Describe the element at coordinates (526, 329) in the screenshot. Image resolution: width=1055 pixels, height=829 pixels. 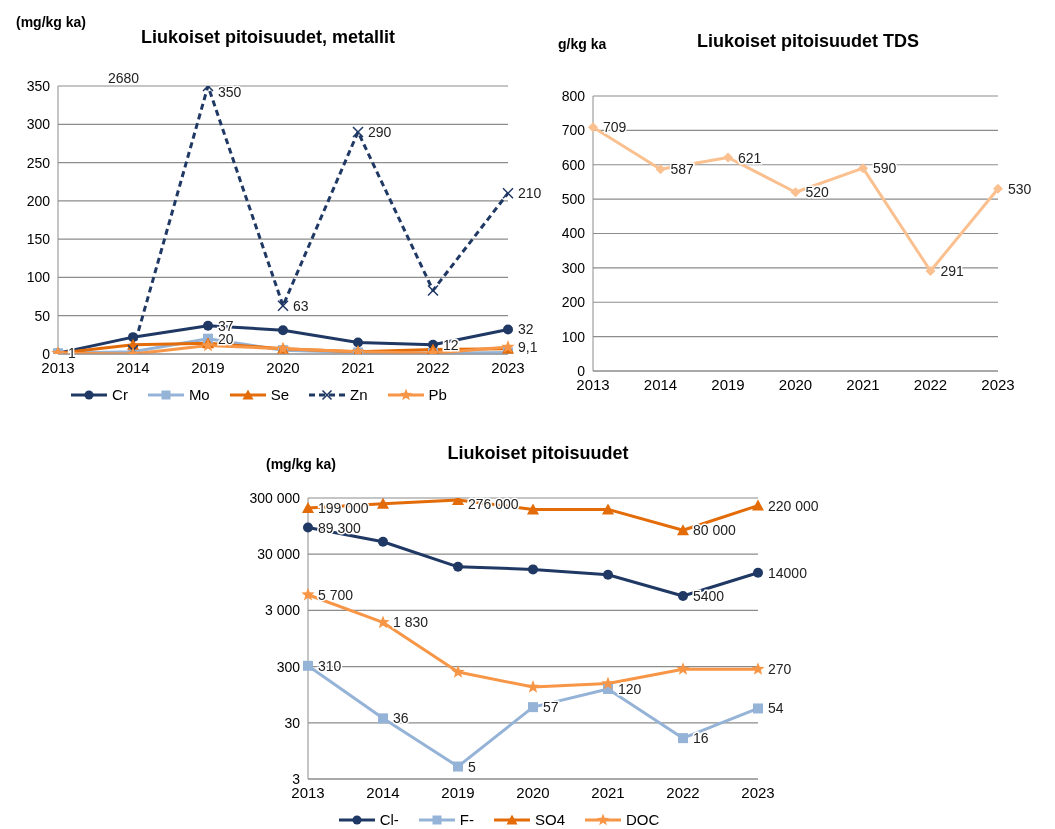
I see `data-label: 32` at that location.